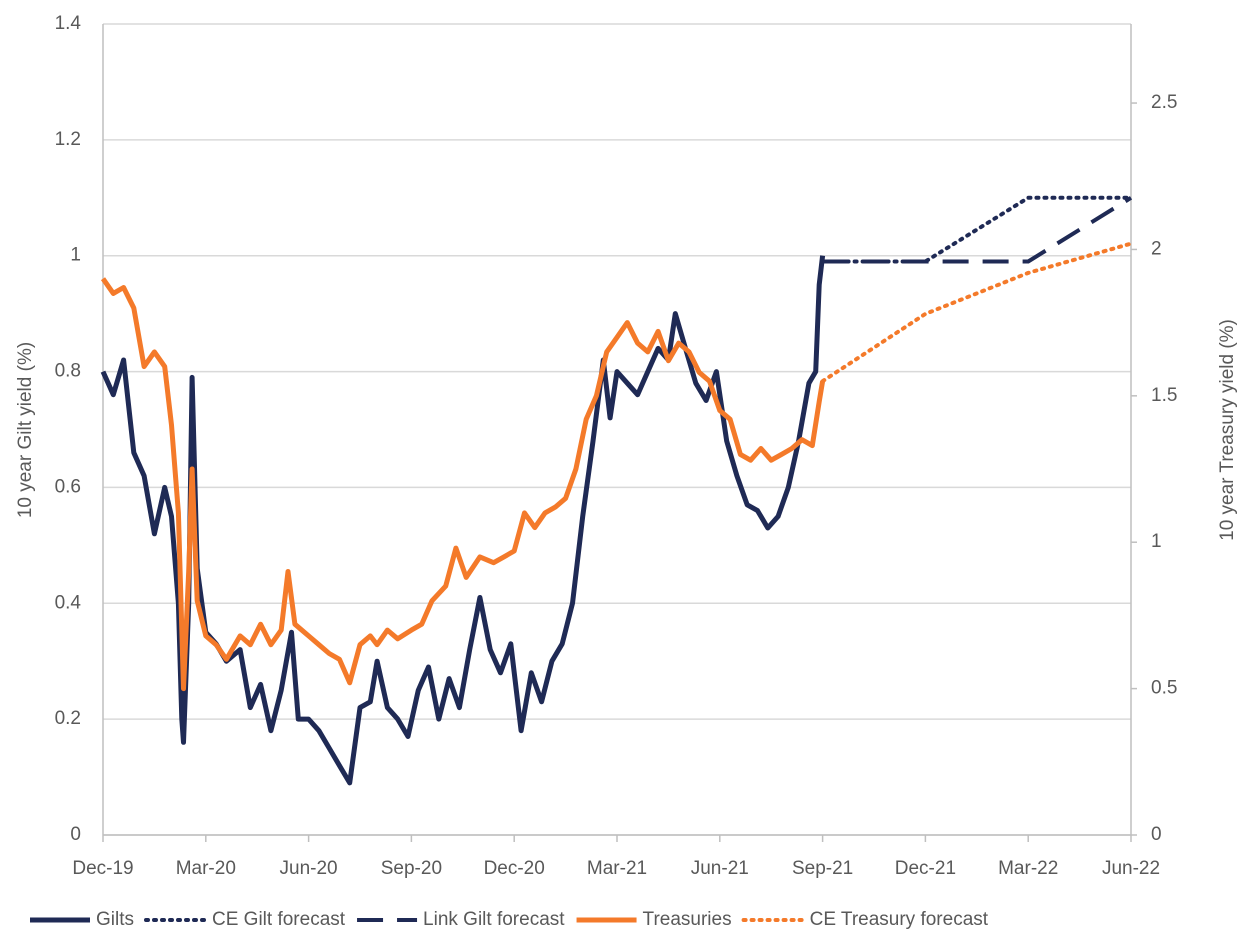  What do you see at coordinates (1156, 834) in the screenshot?
I see `y2-tick-label: 0` at bounding box center [1156, 834].